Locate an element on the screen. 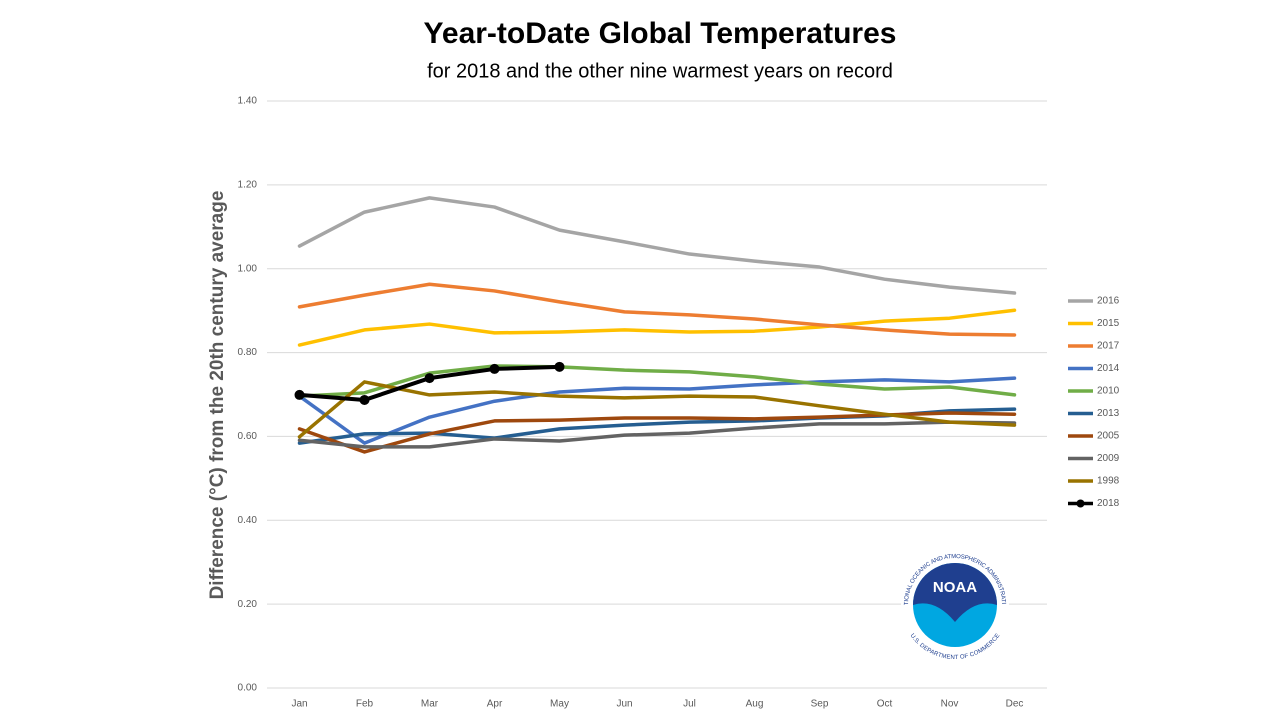  legend-label: 2015 is located at coordinates (1108, 323).